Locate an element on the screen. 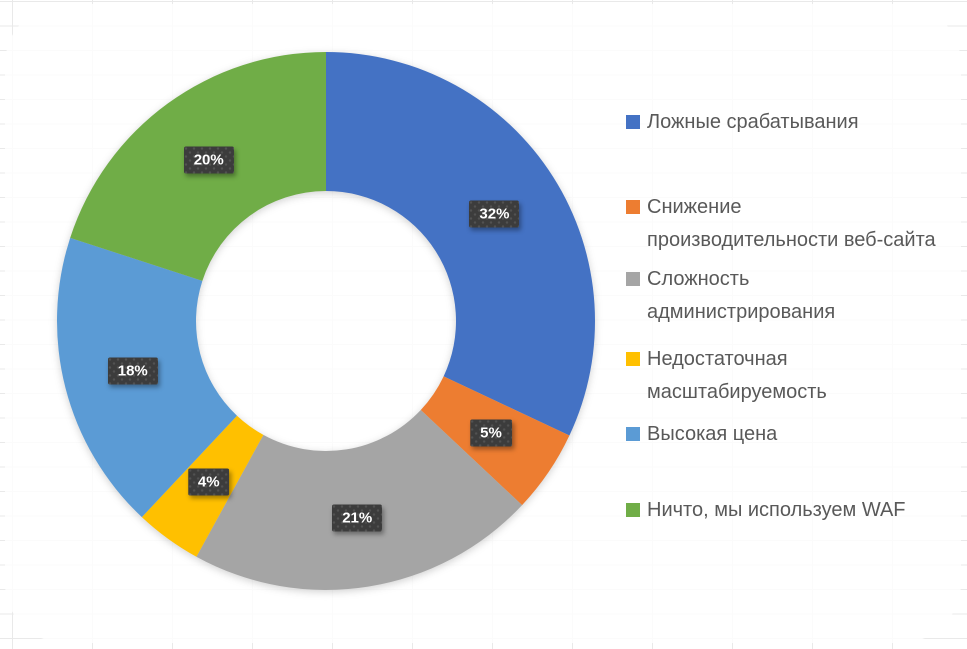  legend-item-administration-complexity: Сложность администрирования is located at coordinates (795, 296).